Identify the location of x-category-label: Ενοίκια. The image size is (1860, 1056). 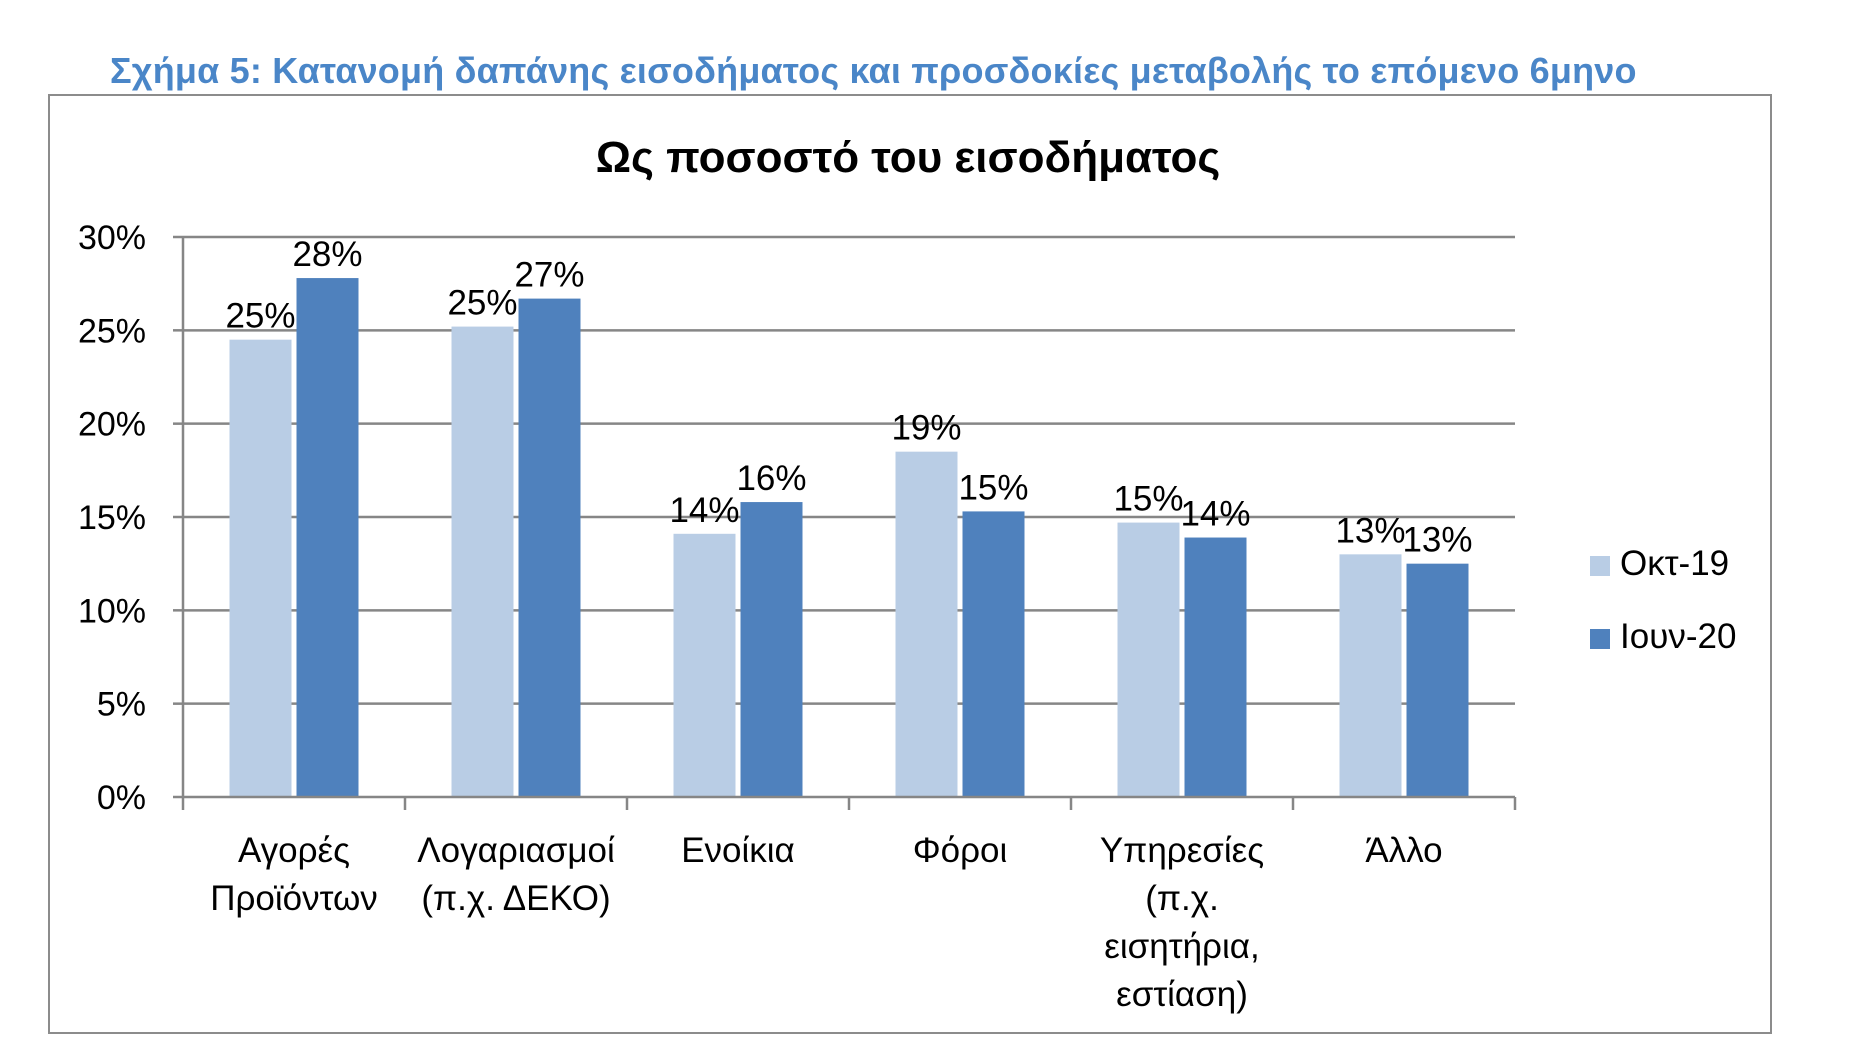
(738, 850).